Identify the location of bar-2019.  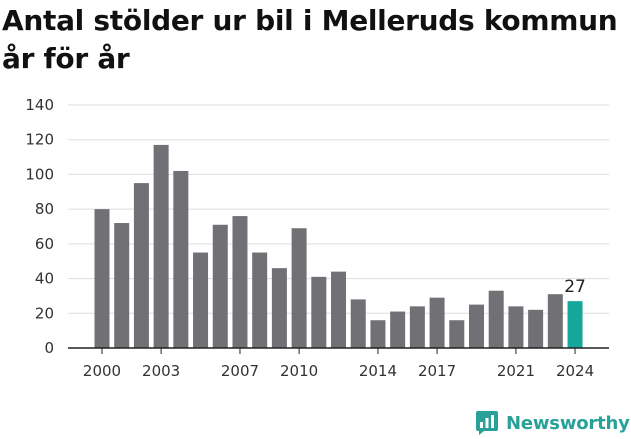
(476, 326).